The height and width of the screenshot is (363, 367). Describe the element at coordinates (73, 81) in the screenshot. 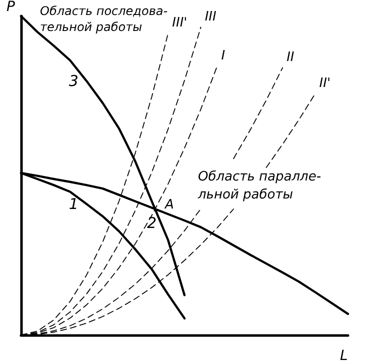

I see `series-label: 3` at that location.